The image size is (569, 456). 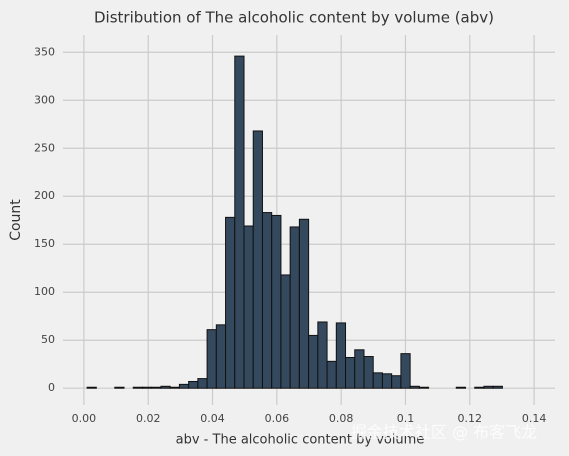 What do you see at coordinates (44, 51) in the screenshot?
I see `y-tick-label: 350` at bounding box center [44, 51].